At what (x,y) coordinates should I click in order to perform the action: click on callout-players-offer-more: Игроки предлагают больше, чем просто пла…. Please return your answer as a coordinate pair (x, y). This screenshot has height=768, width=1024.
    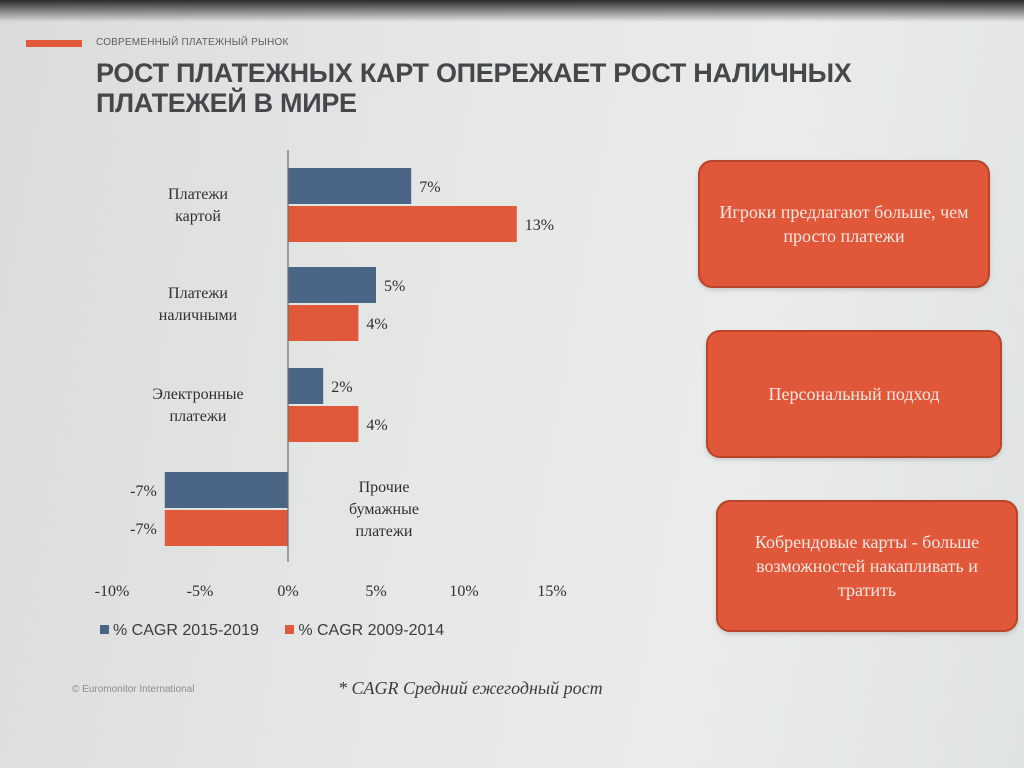
    Looking at the image, I should click on (844, 224).